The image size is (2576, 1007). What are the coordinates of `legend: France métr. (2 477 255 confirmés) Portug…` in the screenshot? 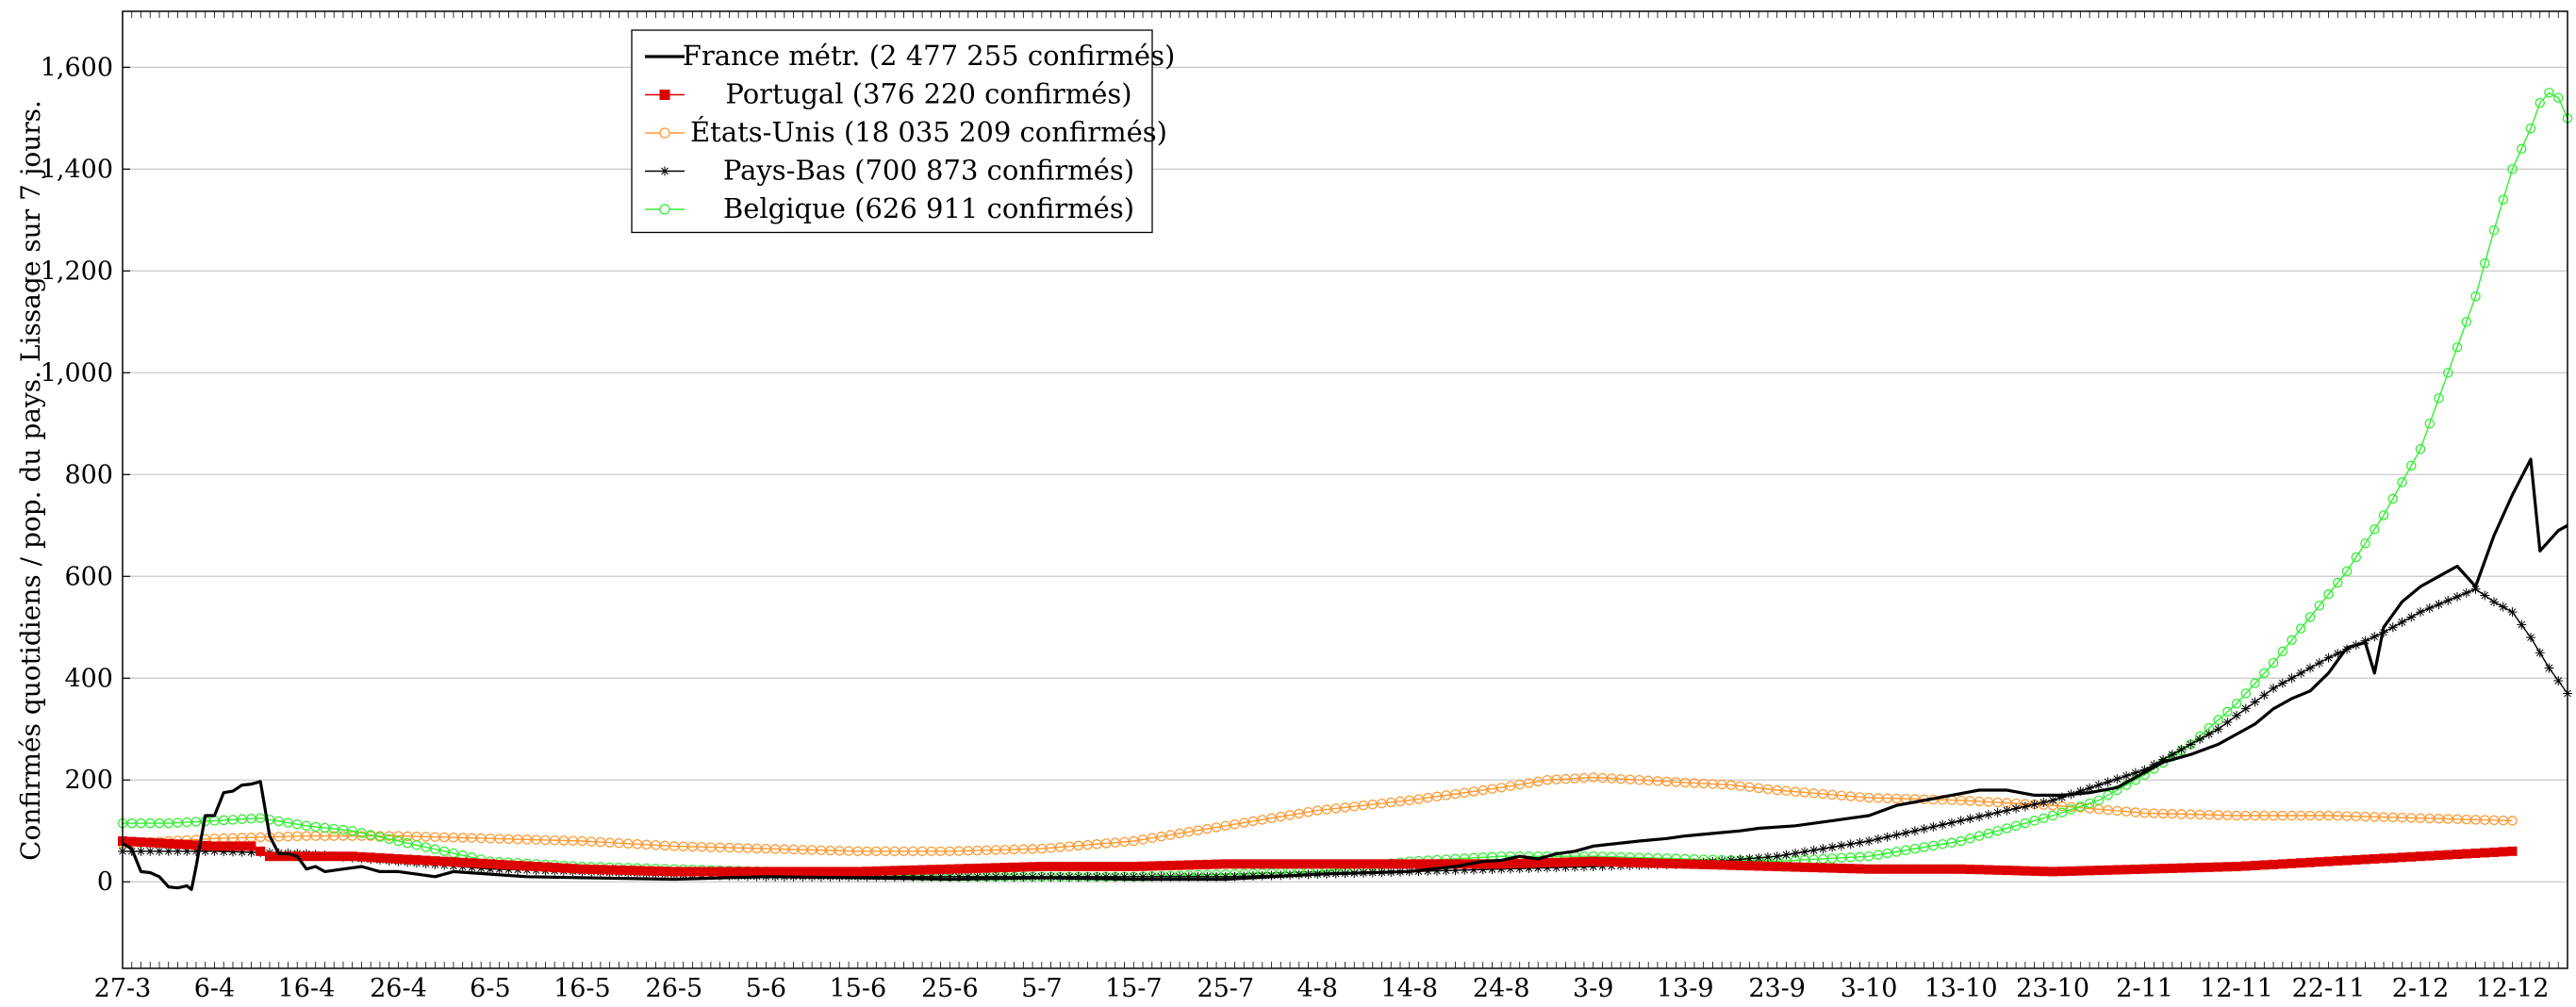 It's located at (903, 131).